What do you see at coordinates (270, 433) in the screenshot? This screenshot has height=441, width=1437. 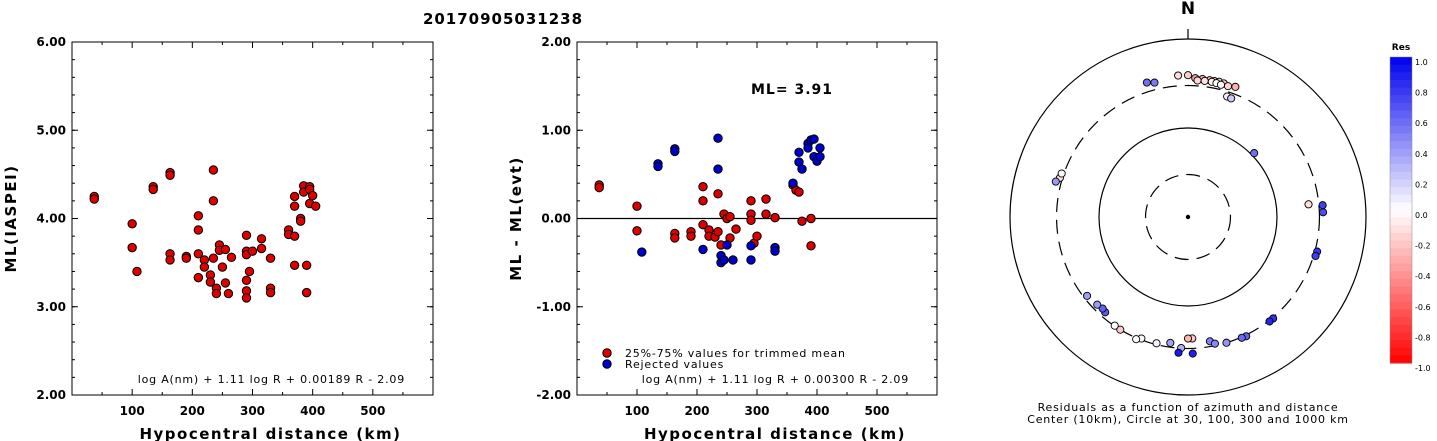 I see `x-axis-label: Hypocentral distance (km)` at bounding box center [270, 433].